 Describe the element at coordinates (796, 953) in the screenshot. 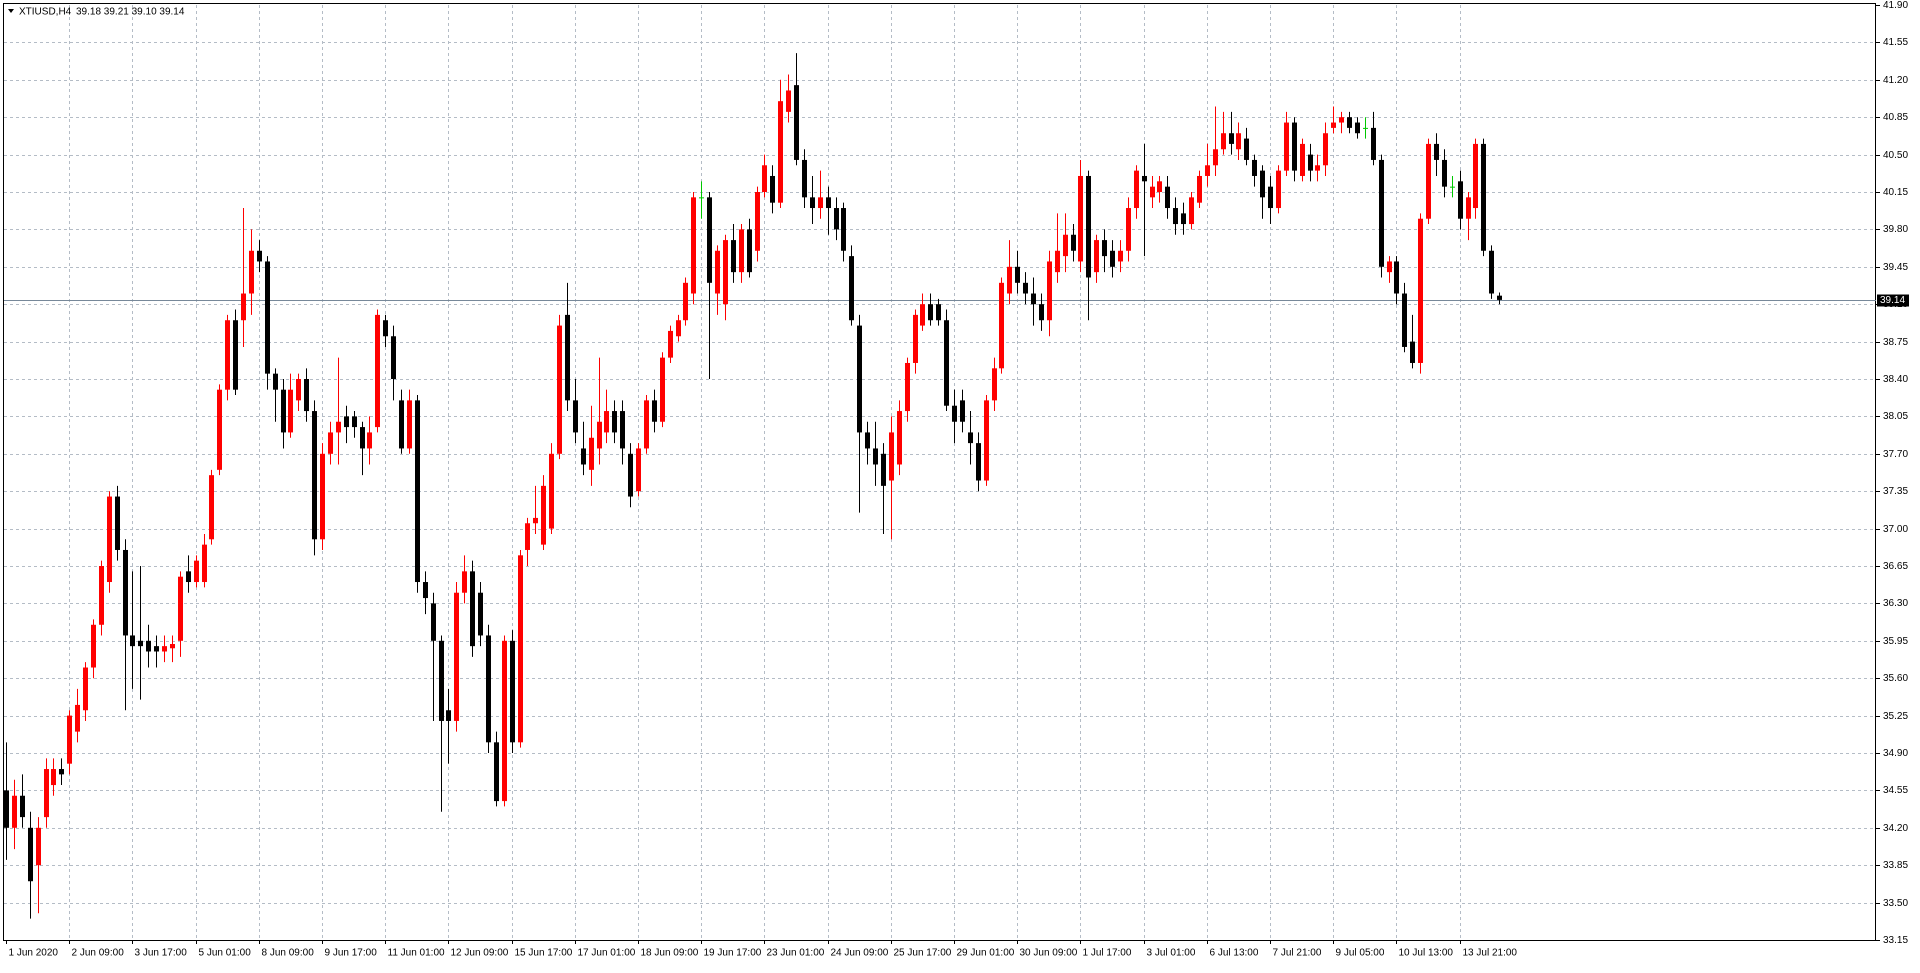

I see `x-tick-label: 23 Jun 01:00` at that location.